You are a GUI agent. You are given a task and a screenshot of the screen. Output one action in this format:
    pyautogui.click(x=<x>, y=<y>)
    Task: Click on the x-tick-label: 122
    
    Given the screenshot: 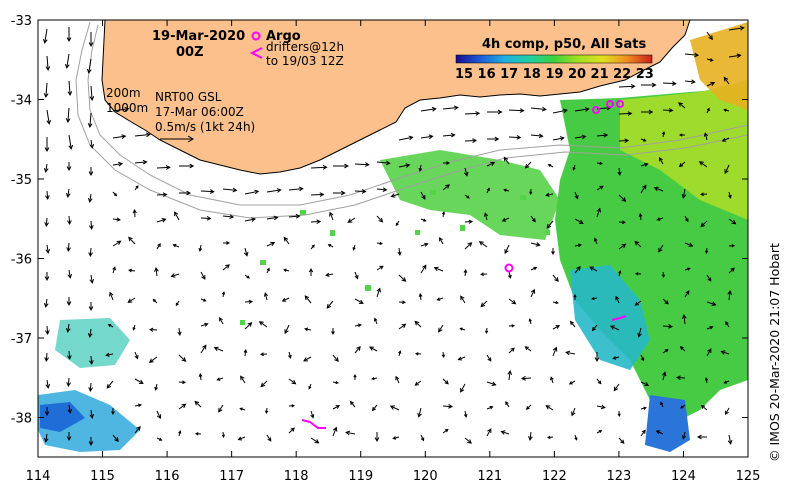 What is the action you would take?
    pyautogui.click(x=554, y=476)
    